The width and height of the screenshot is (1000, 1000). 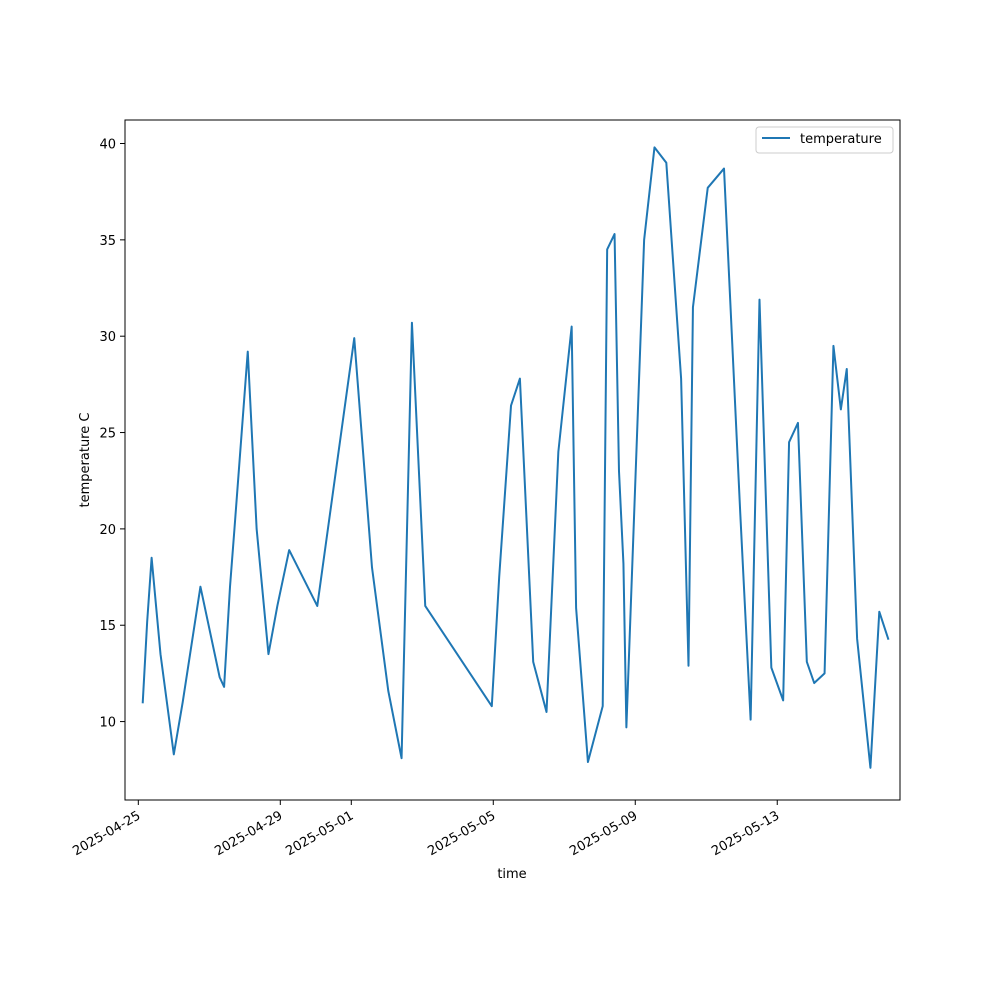 I want to click on y-tick-label: 30, so click(x=107, y=337).